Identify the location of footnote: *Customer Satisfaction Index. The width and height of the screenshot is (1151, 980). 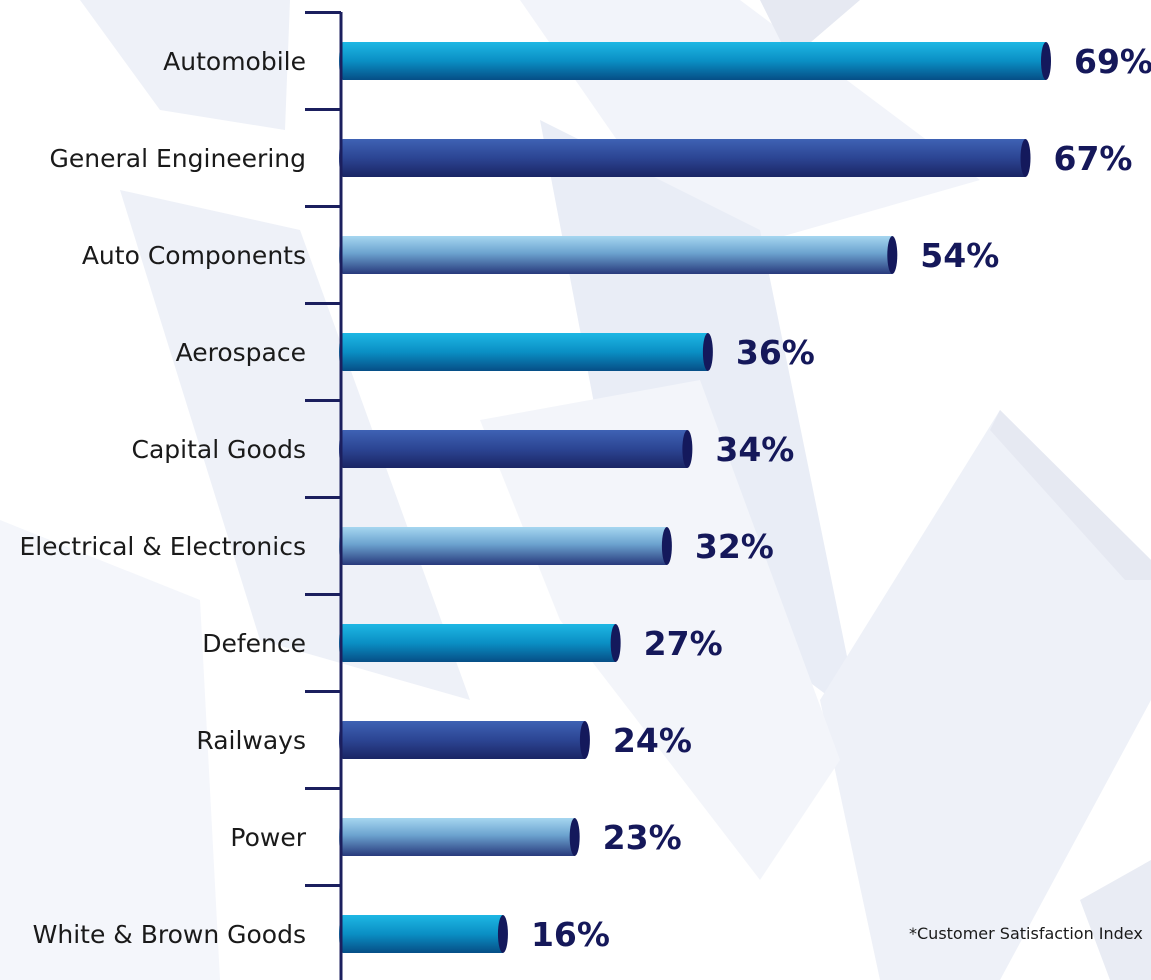
(1026, 933).